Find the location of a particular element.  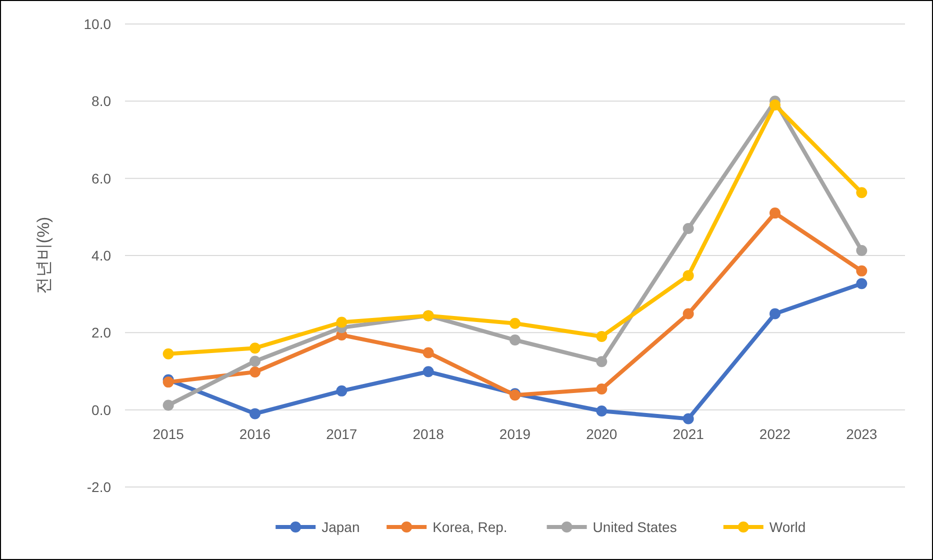

x-tick-label: 2015 is located at coordinates (168, 434).